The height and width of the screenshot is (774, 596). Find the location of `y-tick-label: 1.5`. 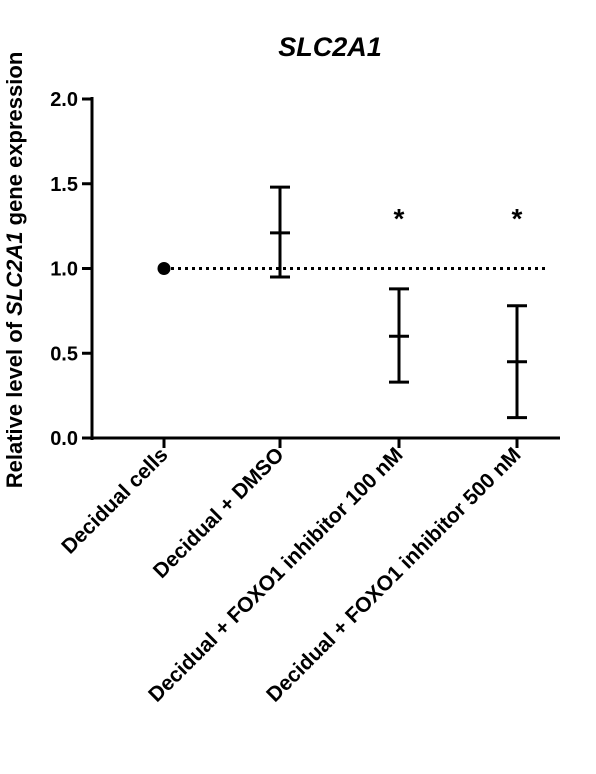

y-tick-label: 1.5 is located at coordinates (64, 185).